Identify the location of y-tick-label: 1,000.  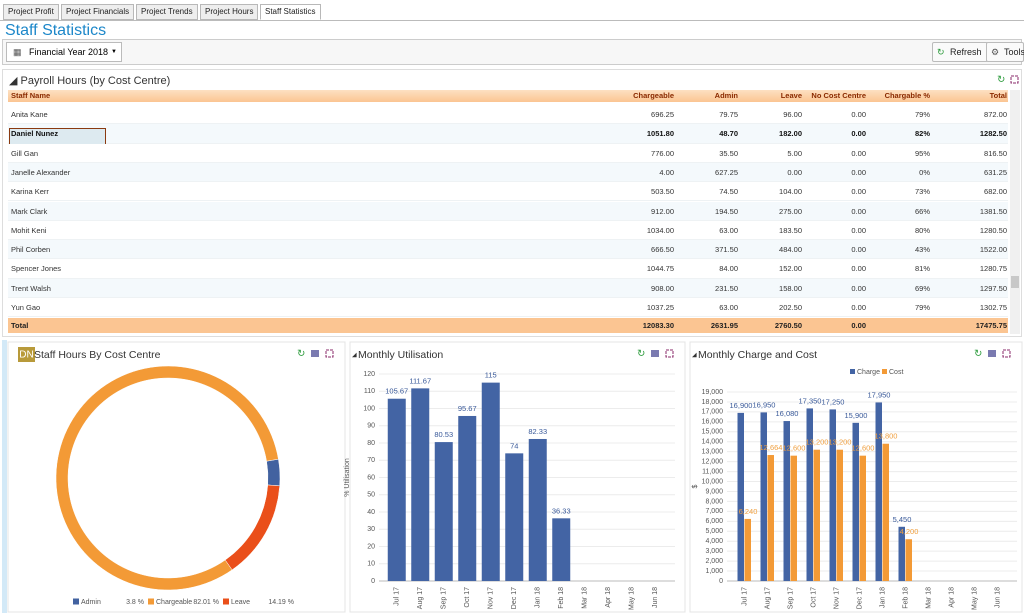
(714, 571).